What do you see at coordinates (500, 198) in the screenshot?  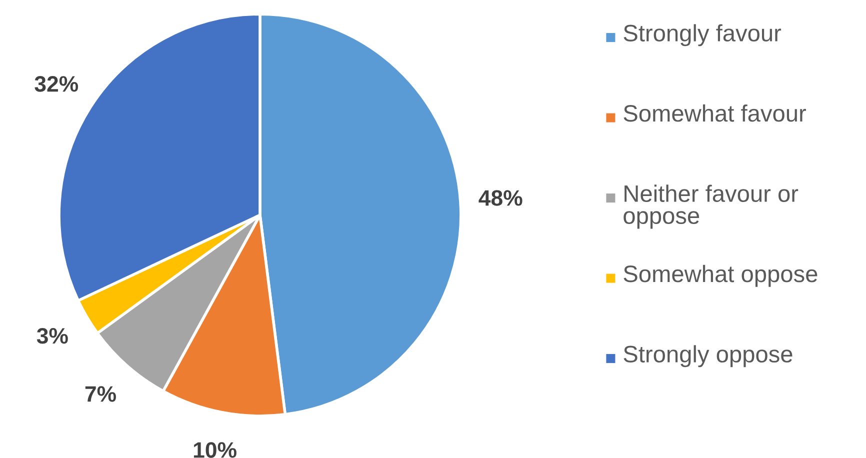 I see `data-label: 48%` at bounding box center [500, 198].